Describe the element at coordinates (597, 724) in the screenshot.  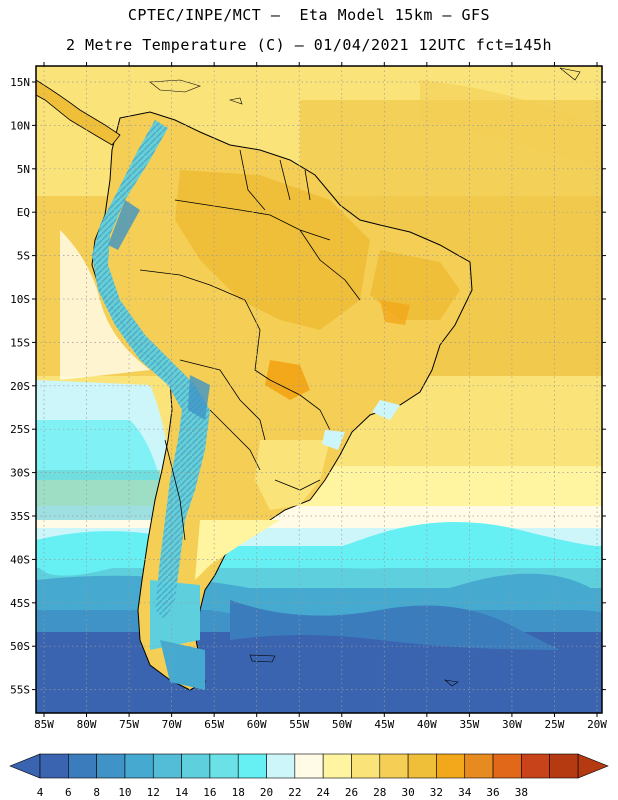
I see `lon-label: 20W` at that location.